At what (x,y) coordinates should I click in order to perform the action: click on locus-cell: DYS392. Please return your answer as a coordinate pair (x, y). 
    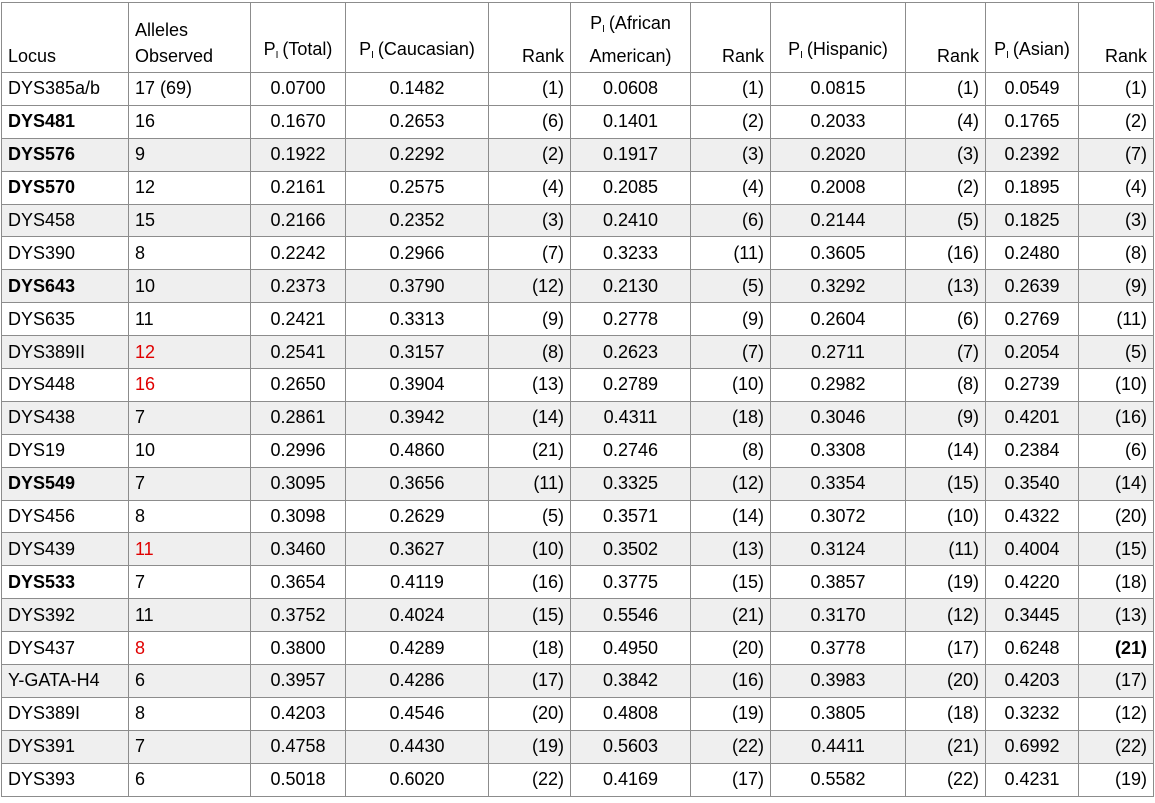
    Looking at the image, I should click on (65, 615).